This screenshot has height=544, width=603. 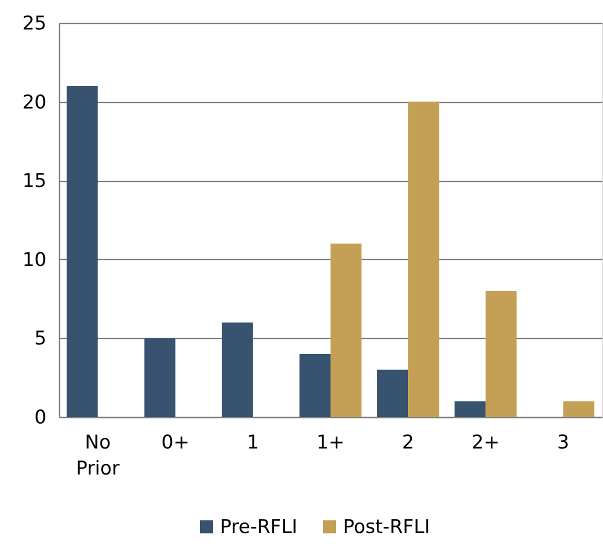 I want to click on legend-label: Post-RFLI, so click(x=386, y=527).